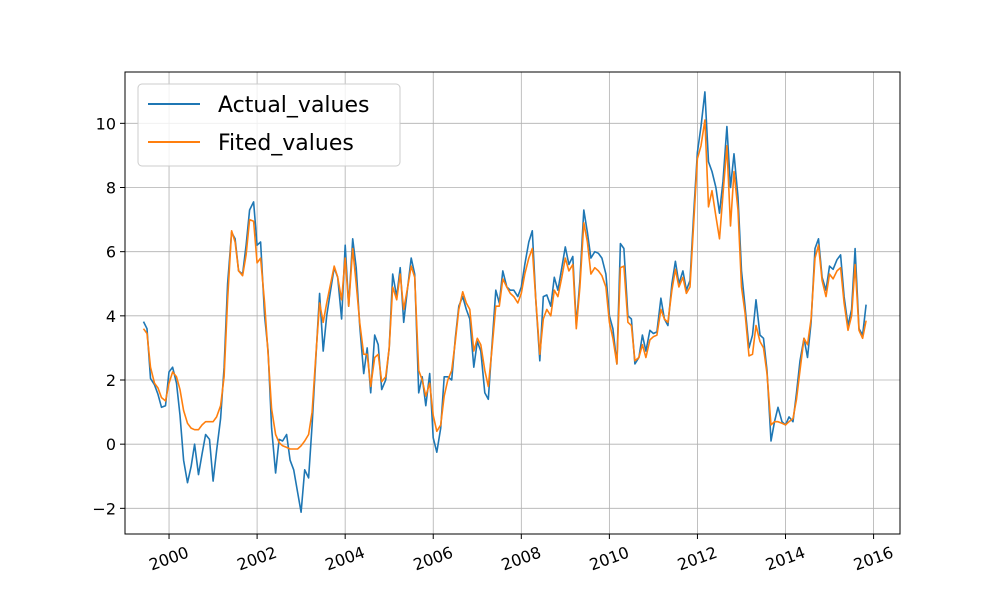 The width and height of the screenshot is (1000, 600). What do you see at coordinates (521, 559) in the screenshot?
I see `x-tick-label: 2008` at bounding box center [521, 559].